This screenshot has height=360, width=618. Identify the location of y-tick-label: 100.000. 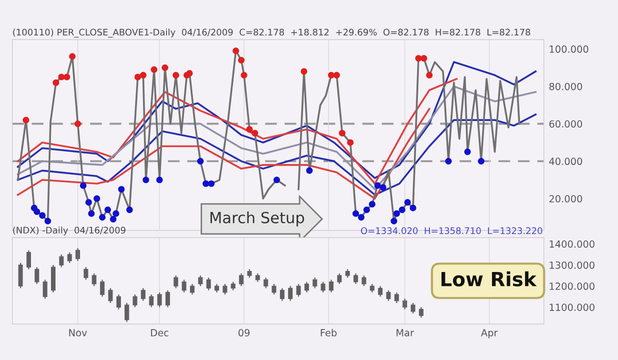
(569, 49).